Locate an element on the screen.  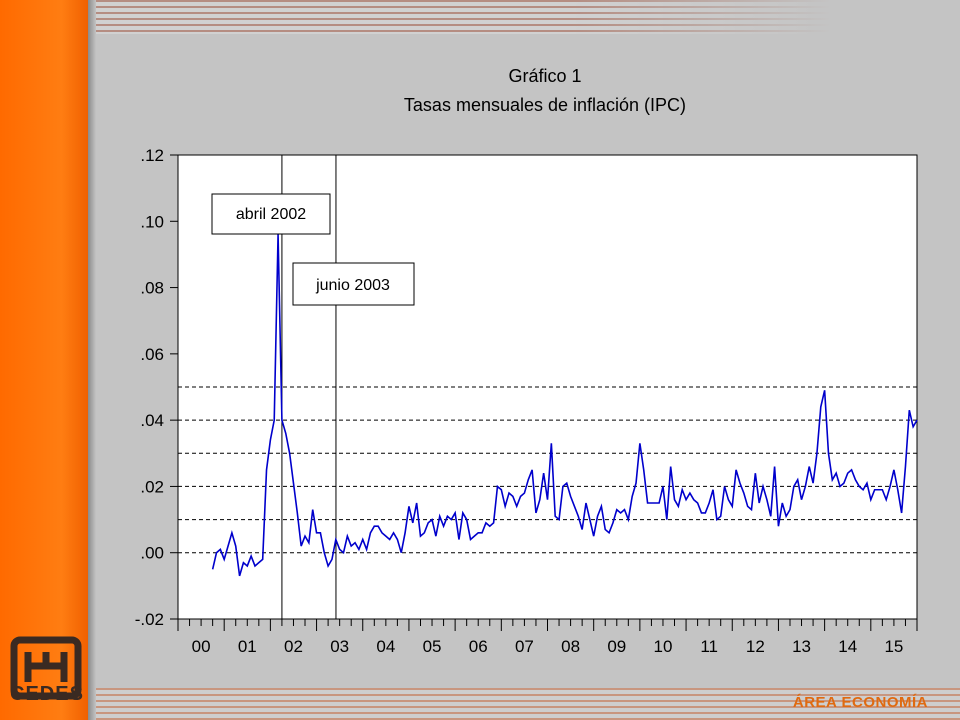
x-tick-label: 04 is located at coordinates (385, 646).